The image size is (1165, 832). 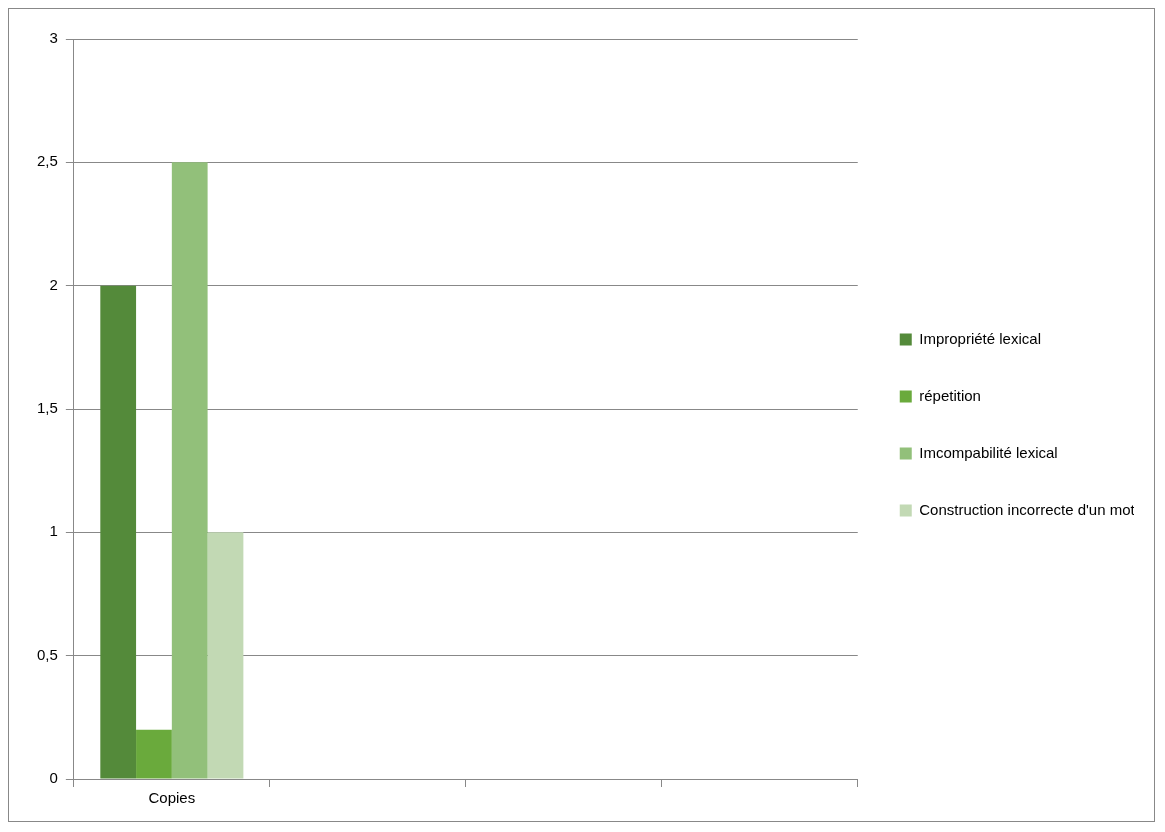 What do you see at coordinates (988, 452) in the screenshot?
I see `legend-label: Imcompabilité lexical` at bounding box center [988, 452].